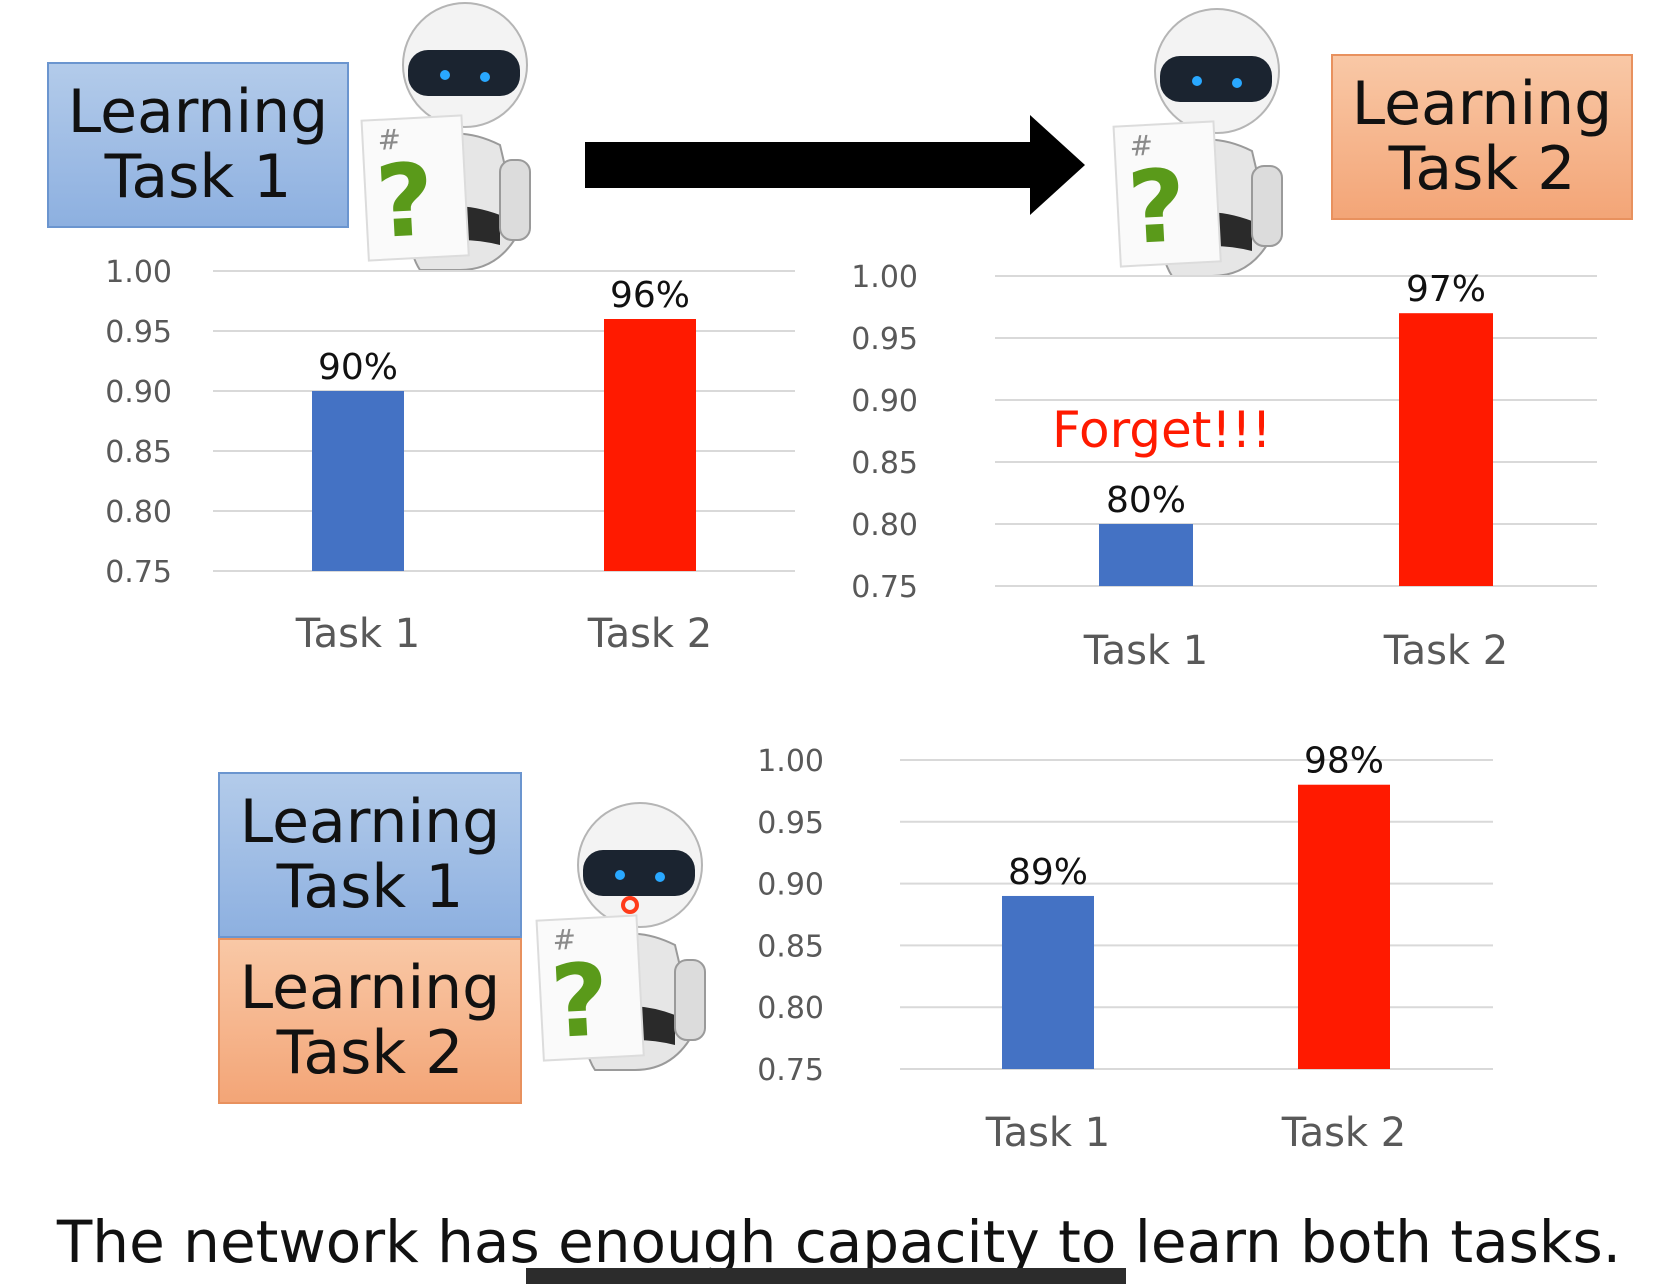 The image size is (1678, 1284). Describe the element at coordinates (1446, 289) in the screenshot. I see `data-label: 97%` at that location.